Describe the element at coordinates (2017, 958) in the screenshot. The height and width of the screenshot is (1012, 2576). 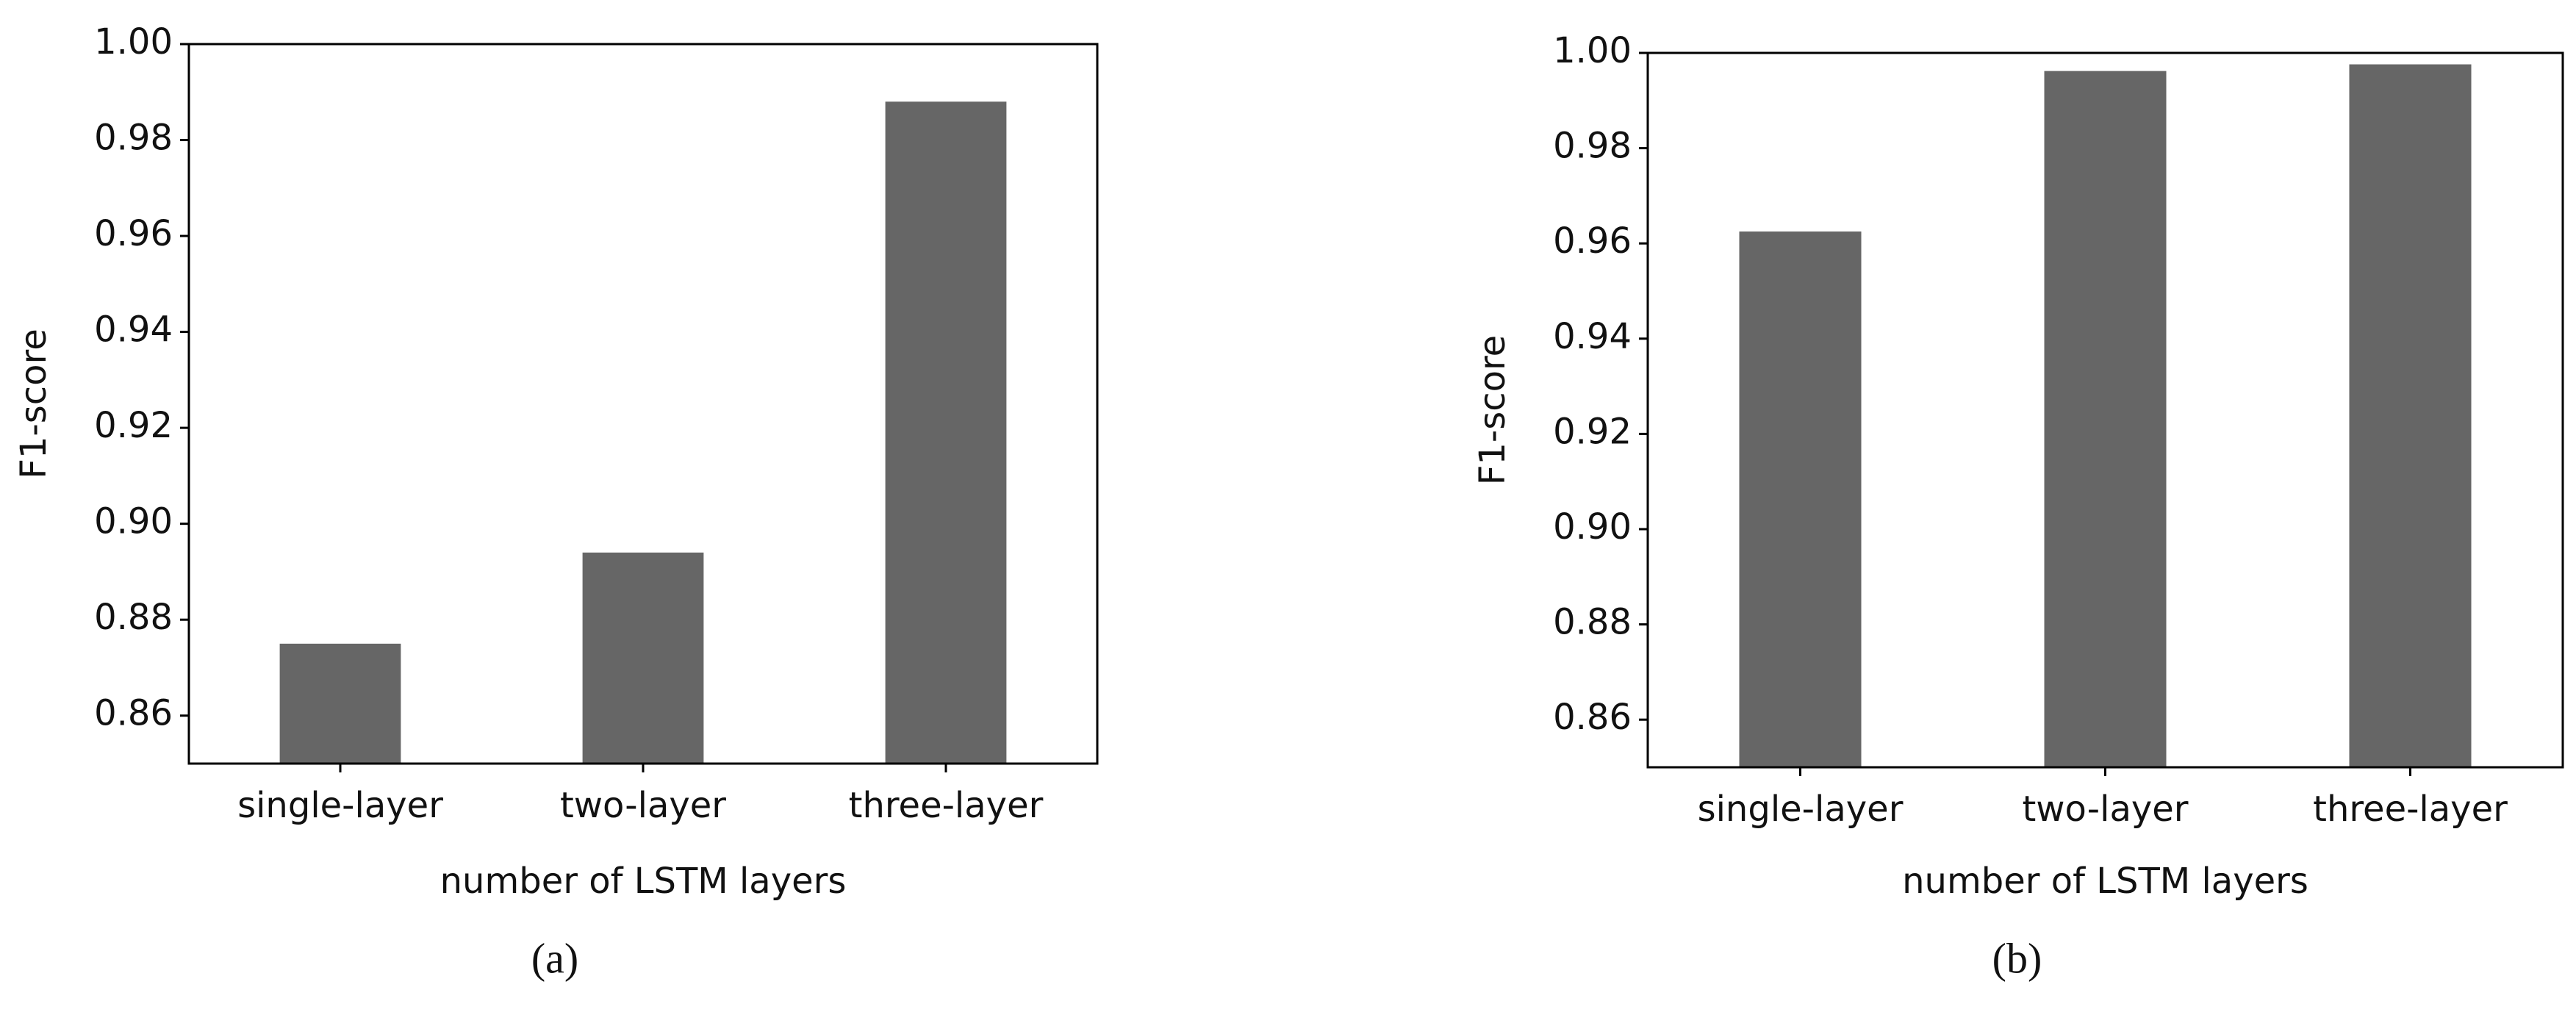
I see `caption: (b)` at that location.